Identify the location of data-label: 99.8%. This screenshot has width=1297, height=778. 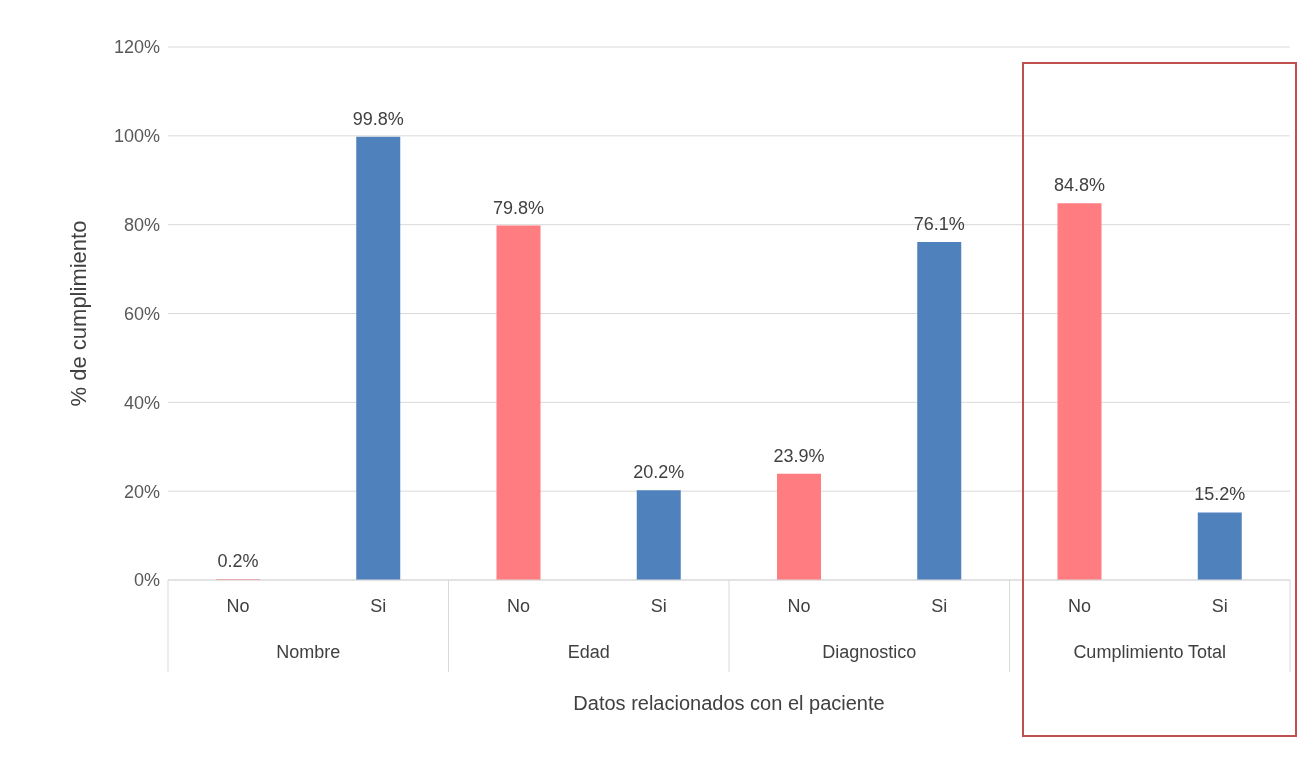
(378, 118).